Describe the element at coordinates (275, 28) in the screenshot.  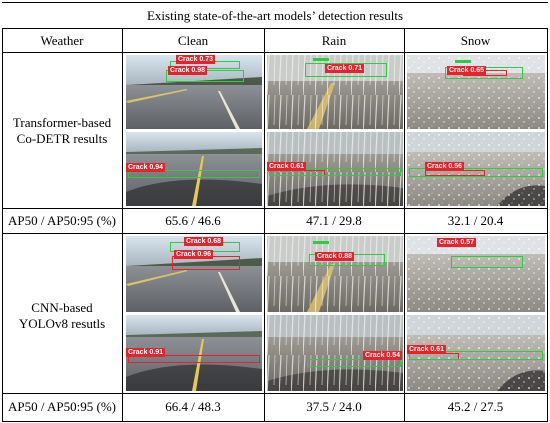
I see `title-rule` at that location.